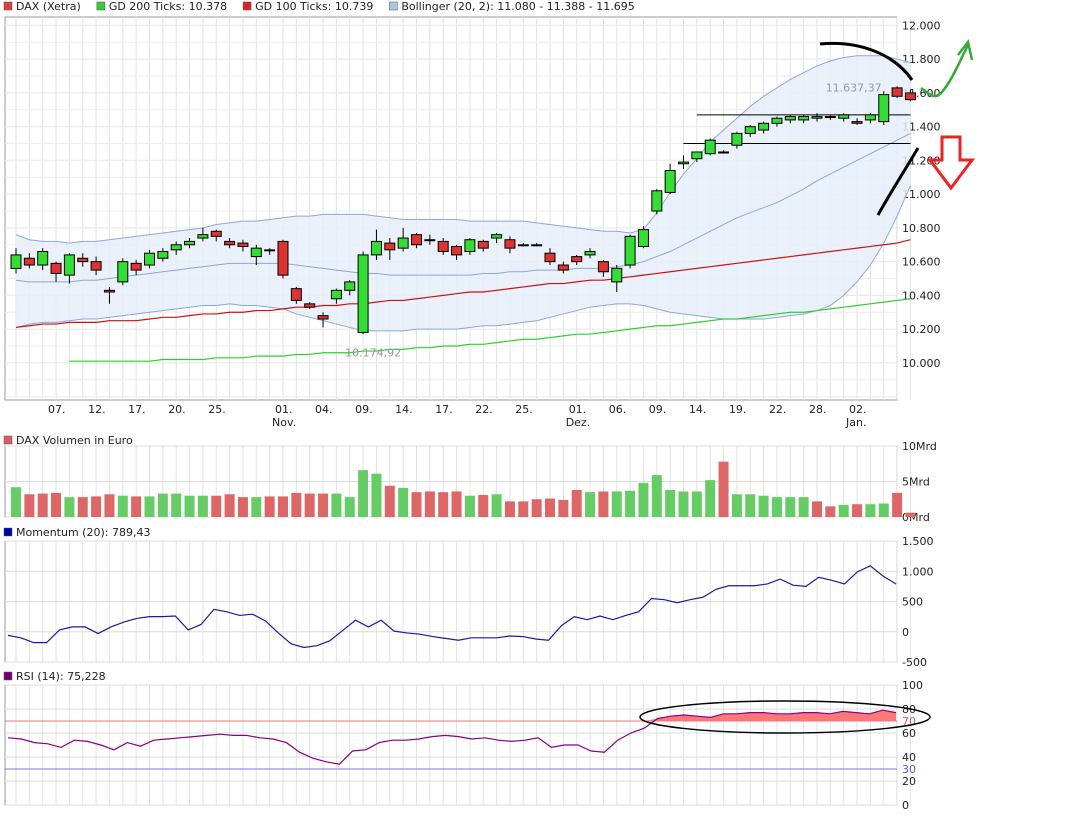  I want to click on momentum-ytick-label: 500, so click(912, 602).